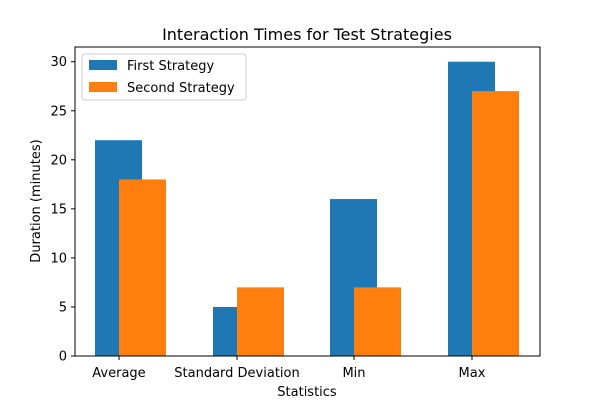 The width and height of the screenshot is (600, 400). Describe the element at coordinates (472, 373) in the screenshot. I see `x-tick-label: Max` at that location.